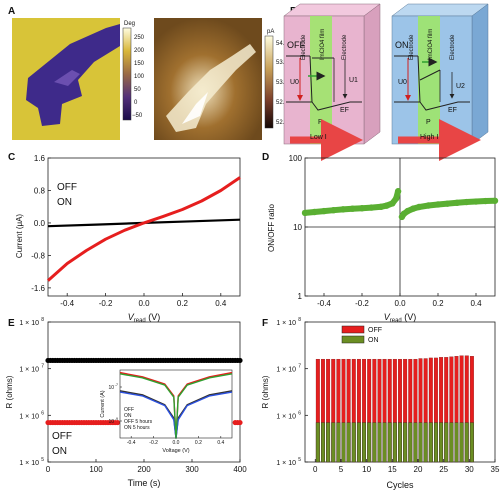 This screenshot has height=492, width=500. Describe the element at coordinates (106, 303) in the screenshot. I see `x-tick-label: -0.2` at that location.